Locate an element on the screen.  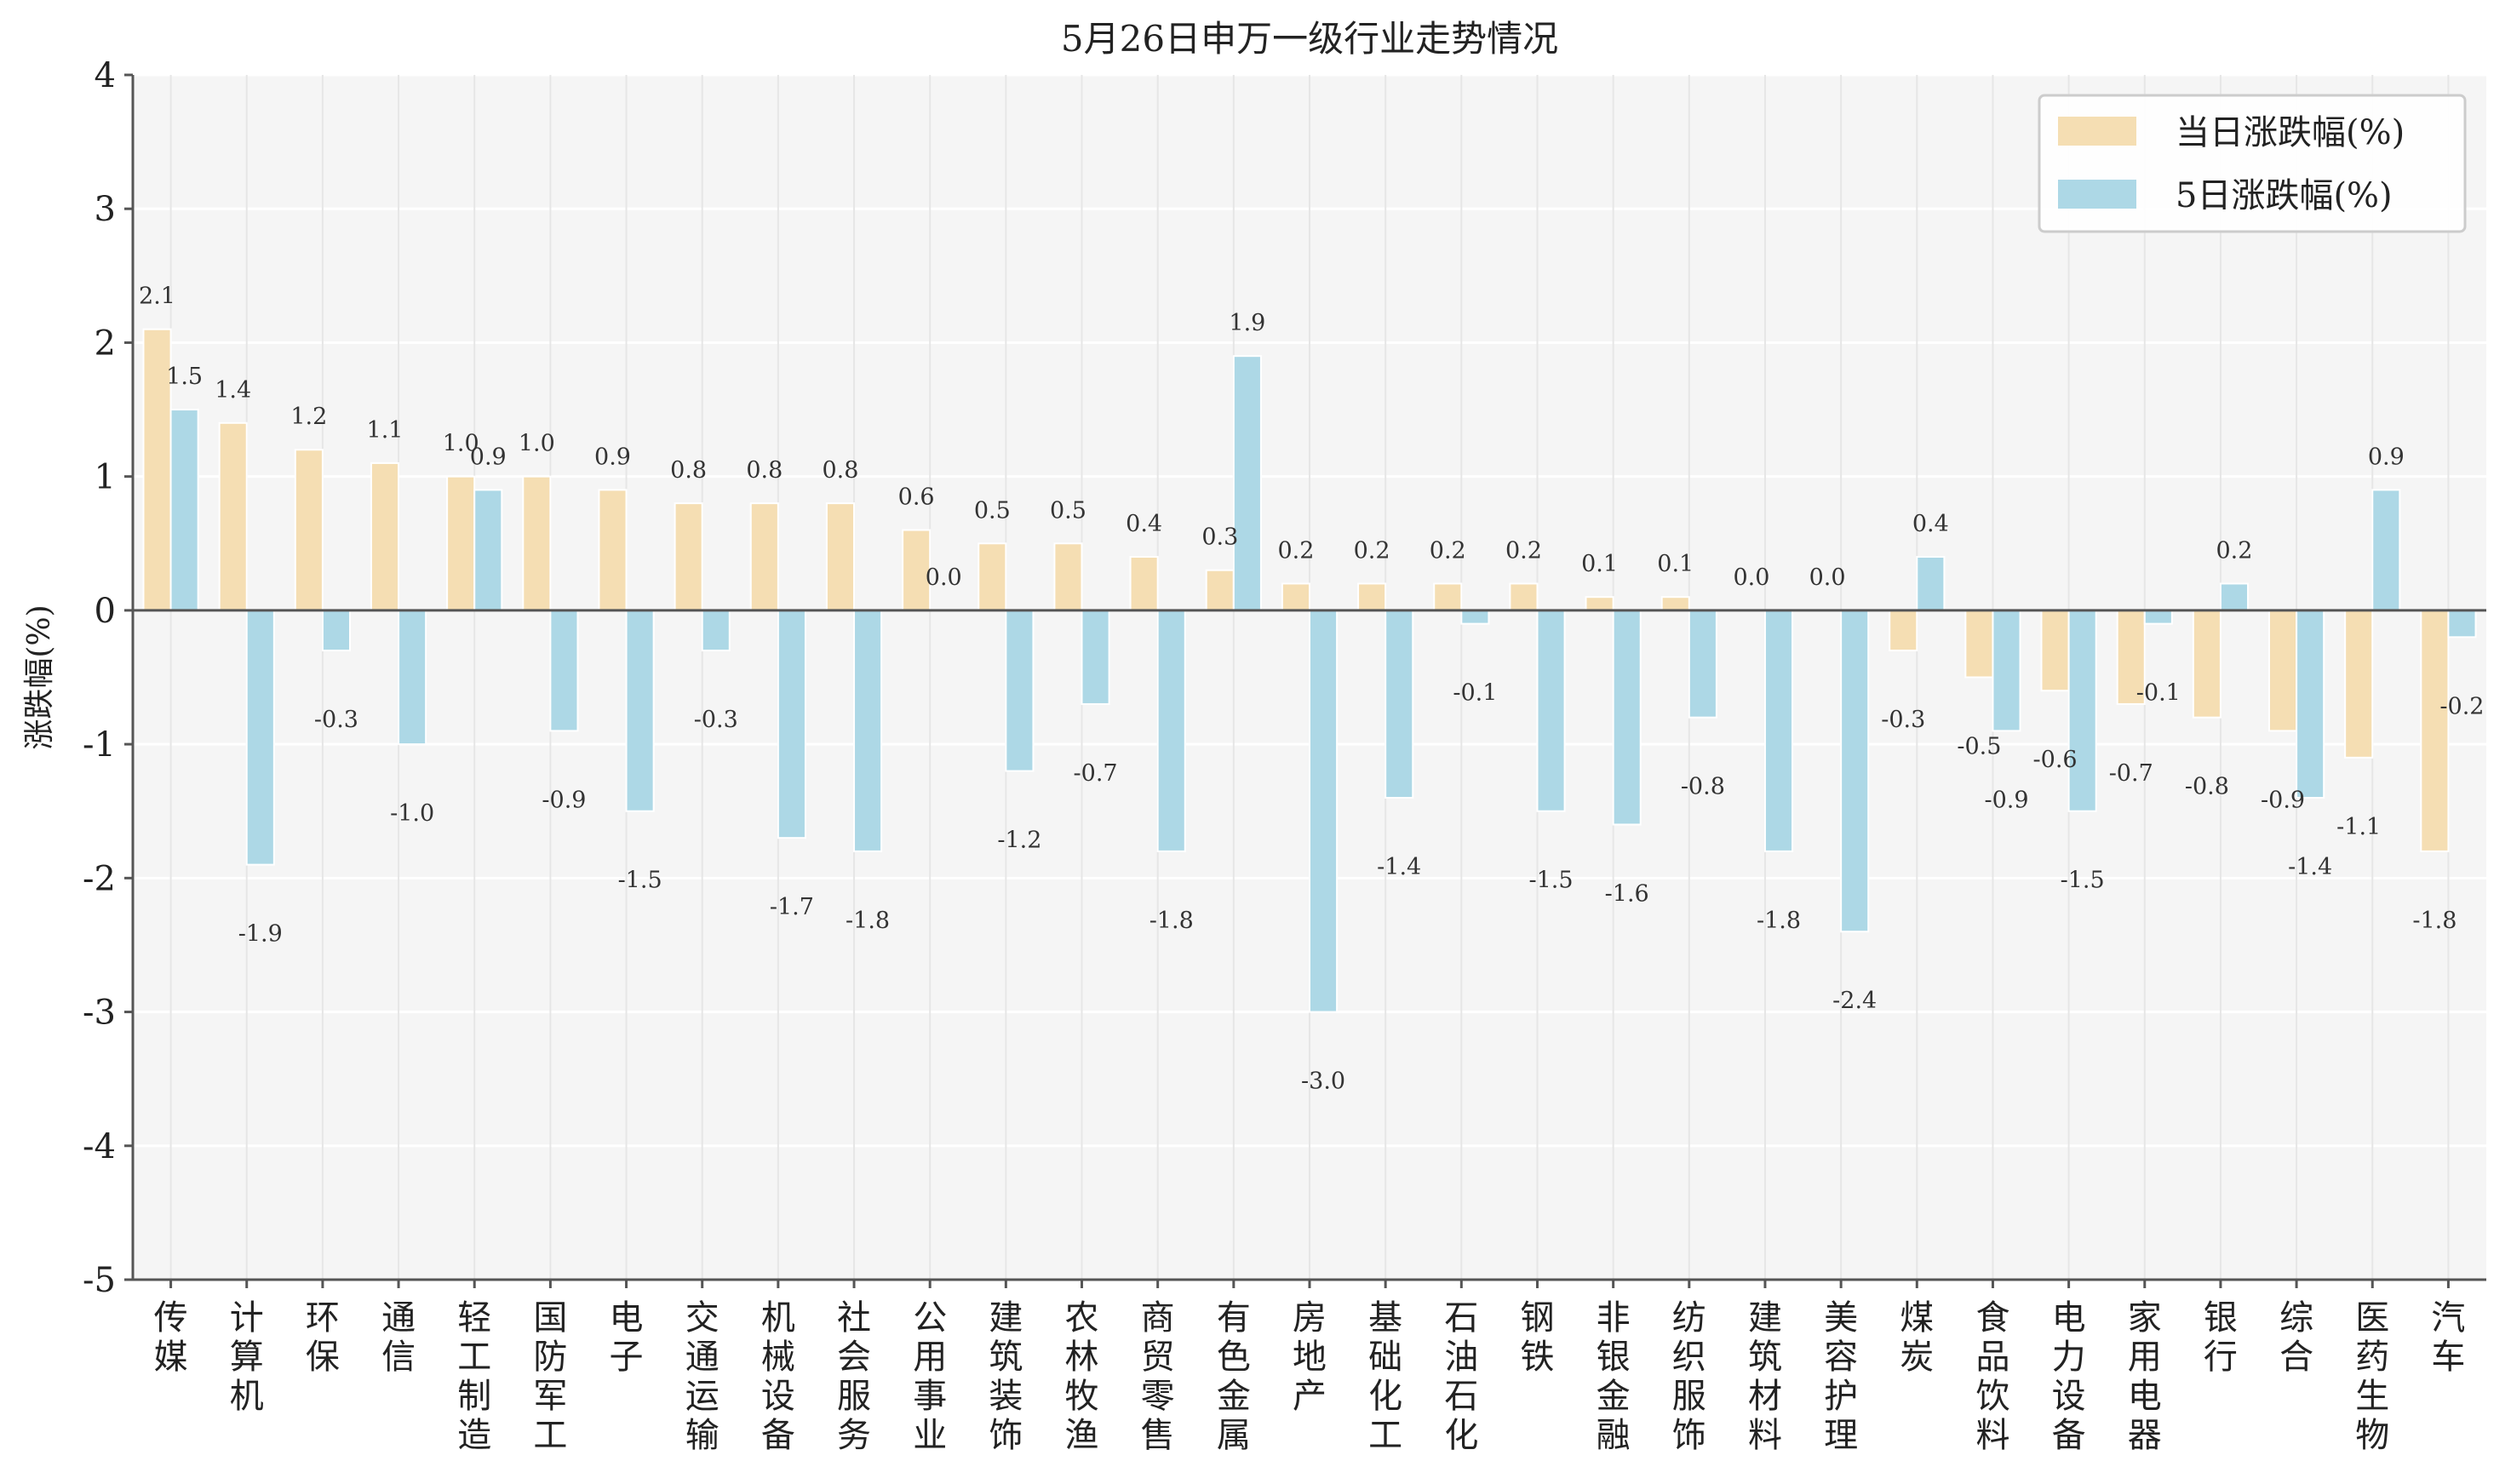
y-tick-label: -1 is located at coordinates (99, 745).